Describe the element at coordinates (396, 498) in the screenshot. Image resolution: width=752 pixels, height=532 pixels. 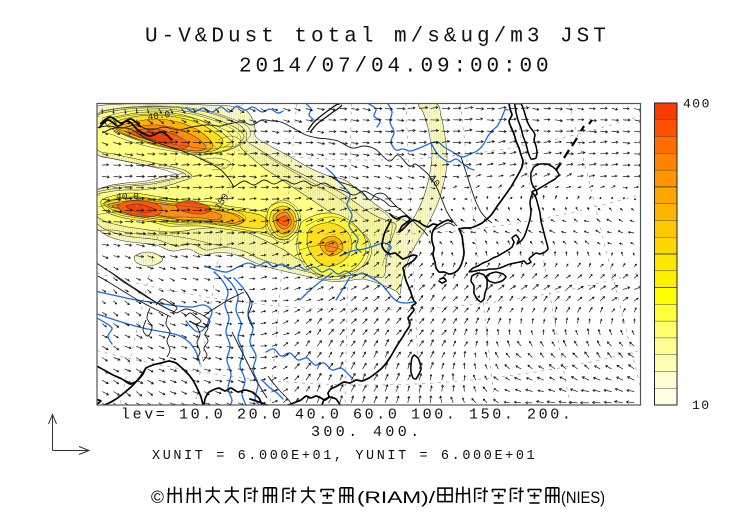
I see `svg-text: (RIAM)/` at that location.